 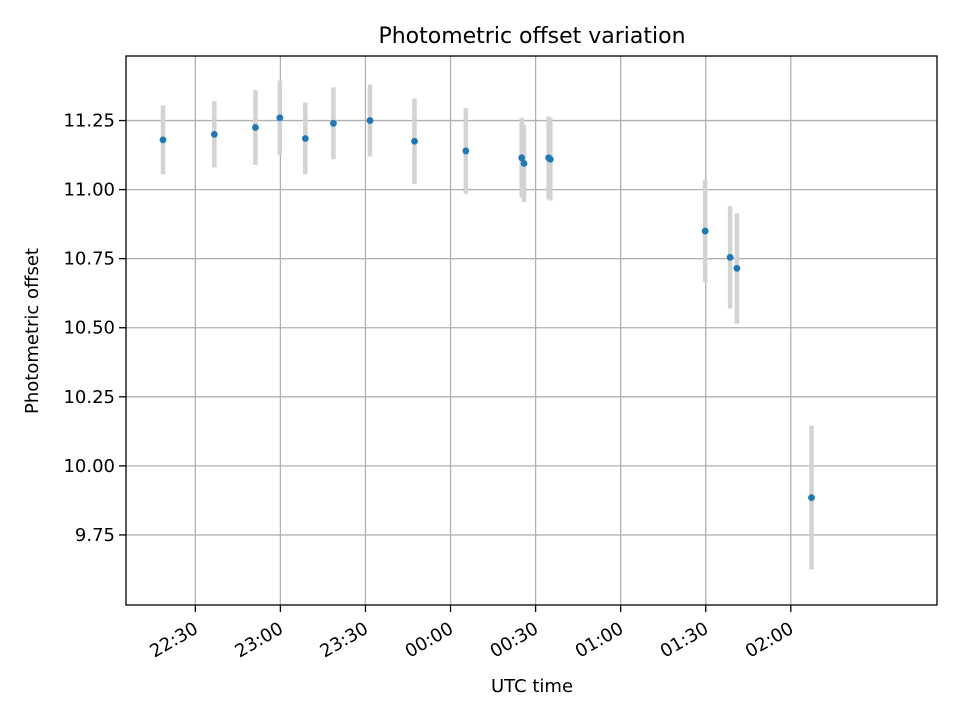 What do you see at coordinates (32, 331) in the screenshot?
I see `y-axis-label: Photometric offset` at bounding box center [32, 331].